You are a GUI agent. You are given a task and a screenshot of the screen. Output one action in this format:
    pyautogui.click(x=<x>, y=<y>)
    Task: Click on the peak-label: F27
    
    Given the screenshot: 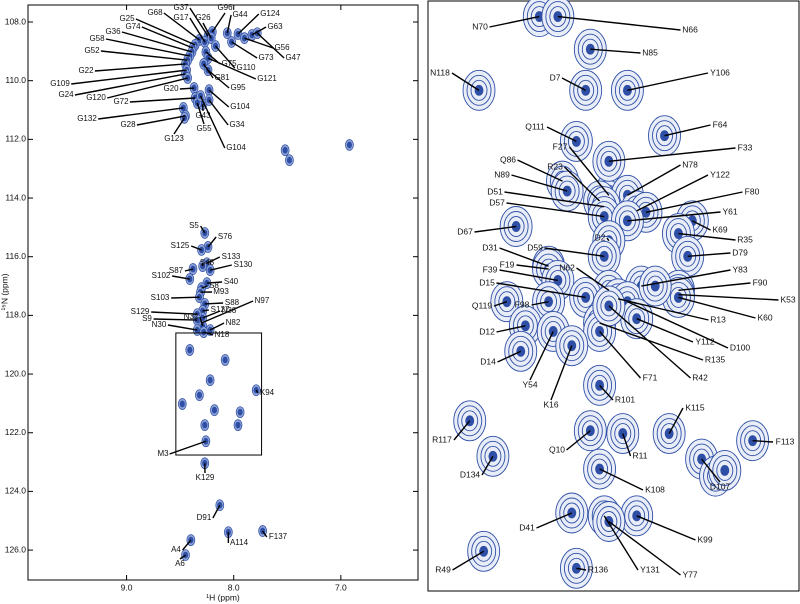 What is the action you would take?
    pyautogui.click(x=560, y=146)
    